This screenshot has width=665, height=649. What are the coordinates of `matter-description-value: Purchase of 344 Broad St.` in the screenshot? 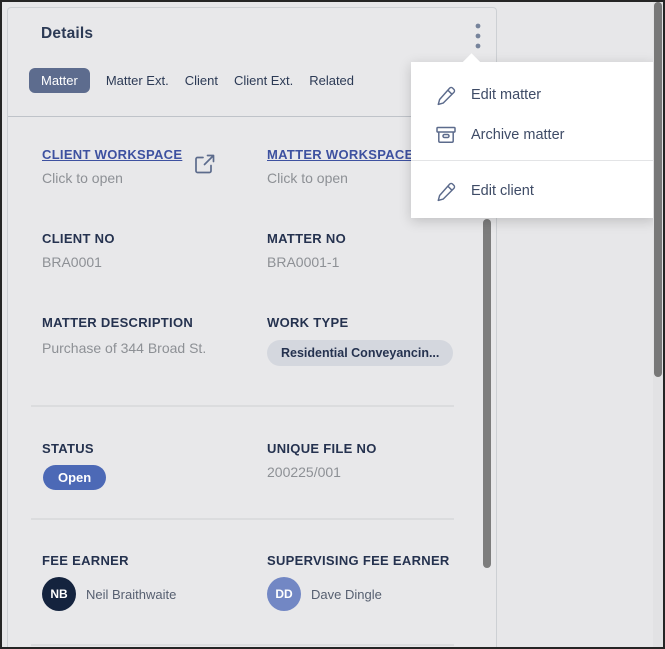 It's located at (124, 348).